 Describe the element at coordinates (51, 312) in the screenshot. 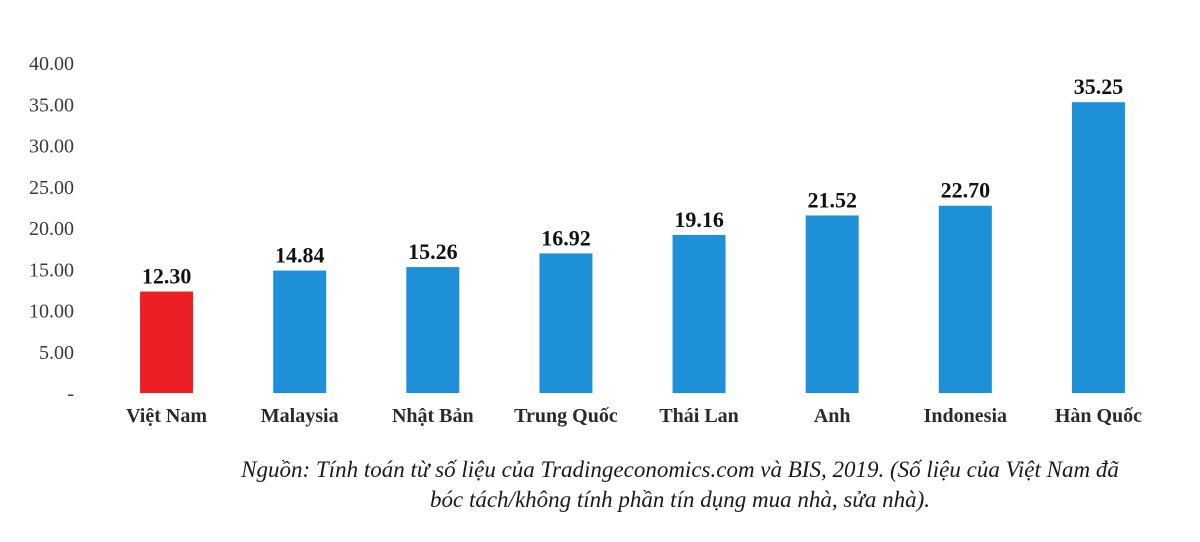

I see `y-tick-label: 10.00` at that location.